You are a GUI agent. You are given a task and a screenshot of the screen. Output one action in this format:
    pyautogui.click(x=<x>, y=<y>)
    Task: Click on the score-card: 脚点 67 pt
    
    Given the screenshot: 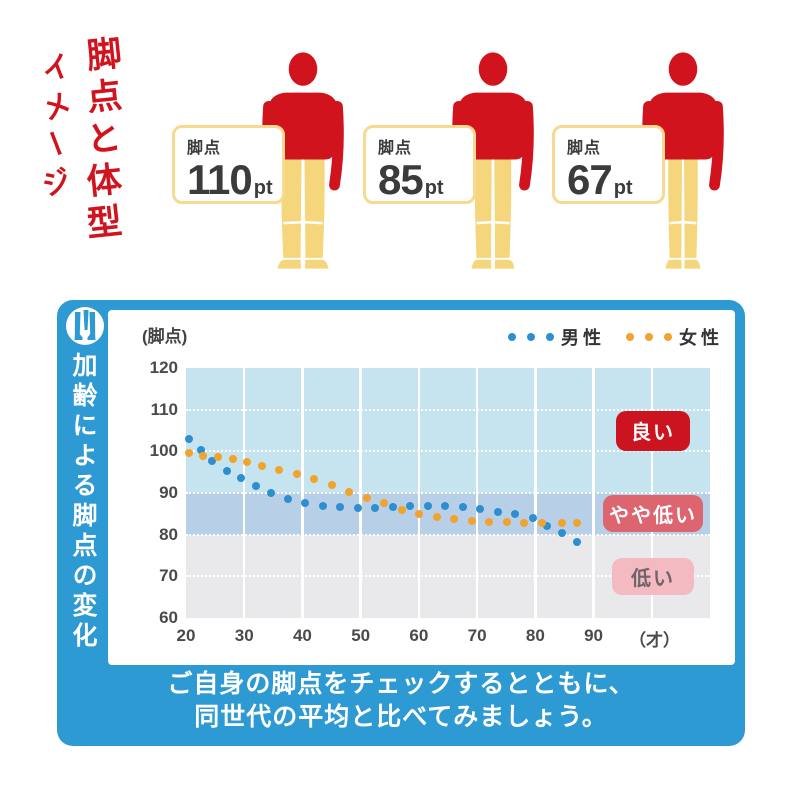 What is the action you would take?
    pyautogui.click(x=608, y=164)
    